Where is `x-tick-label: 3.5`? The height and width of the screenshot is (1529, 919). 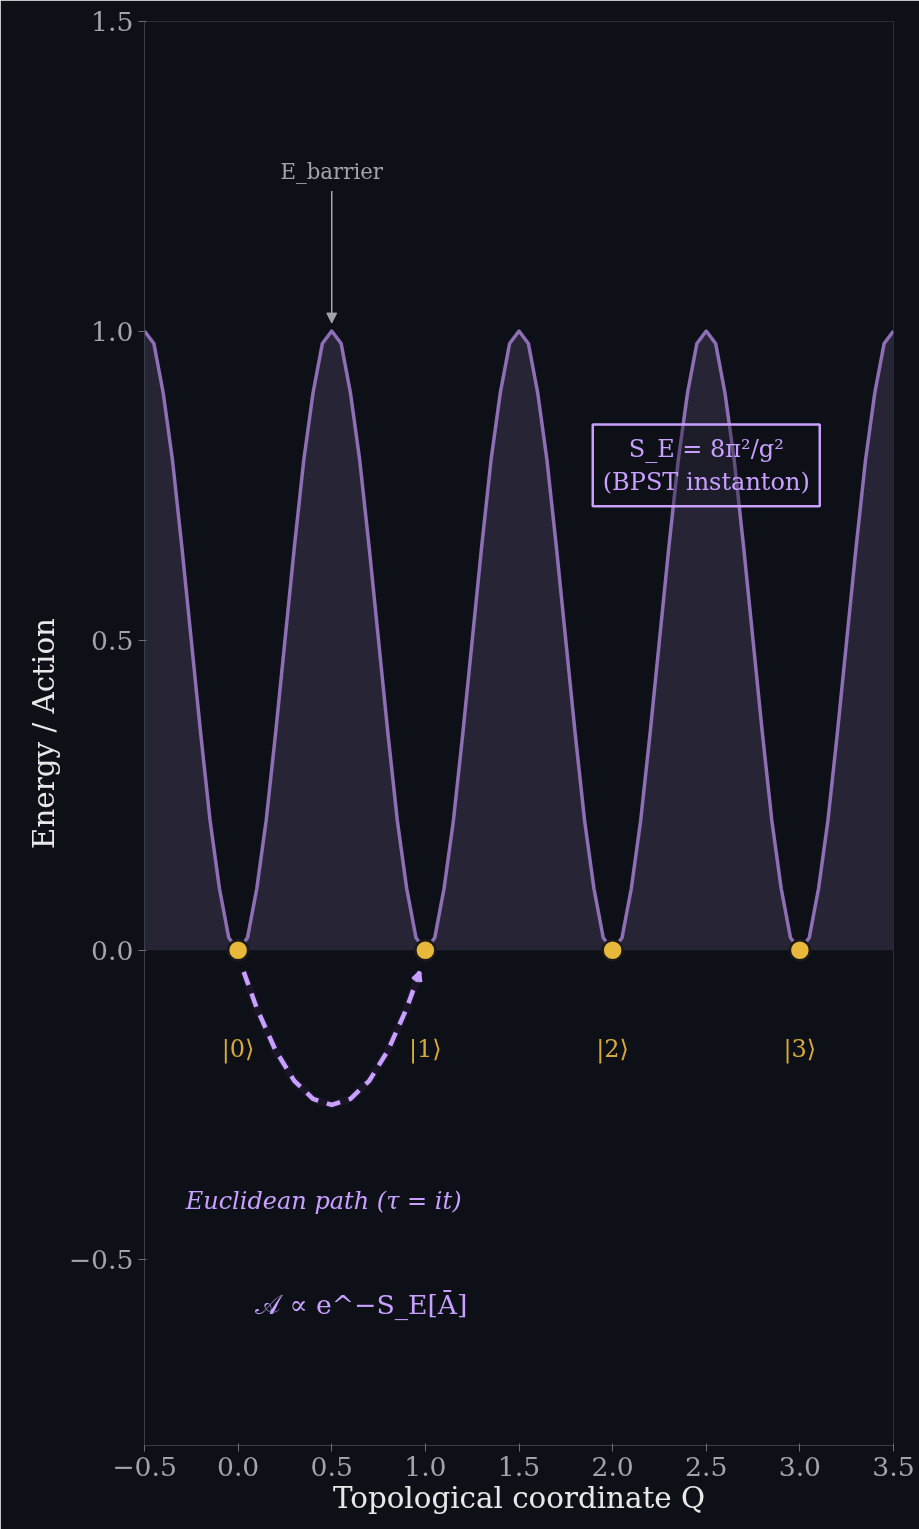 x-tick-label: 3.5 is located at coordinates (893, 1466).